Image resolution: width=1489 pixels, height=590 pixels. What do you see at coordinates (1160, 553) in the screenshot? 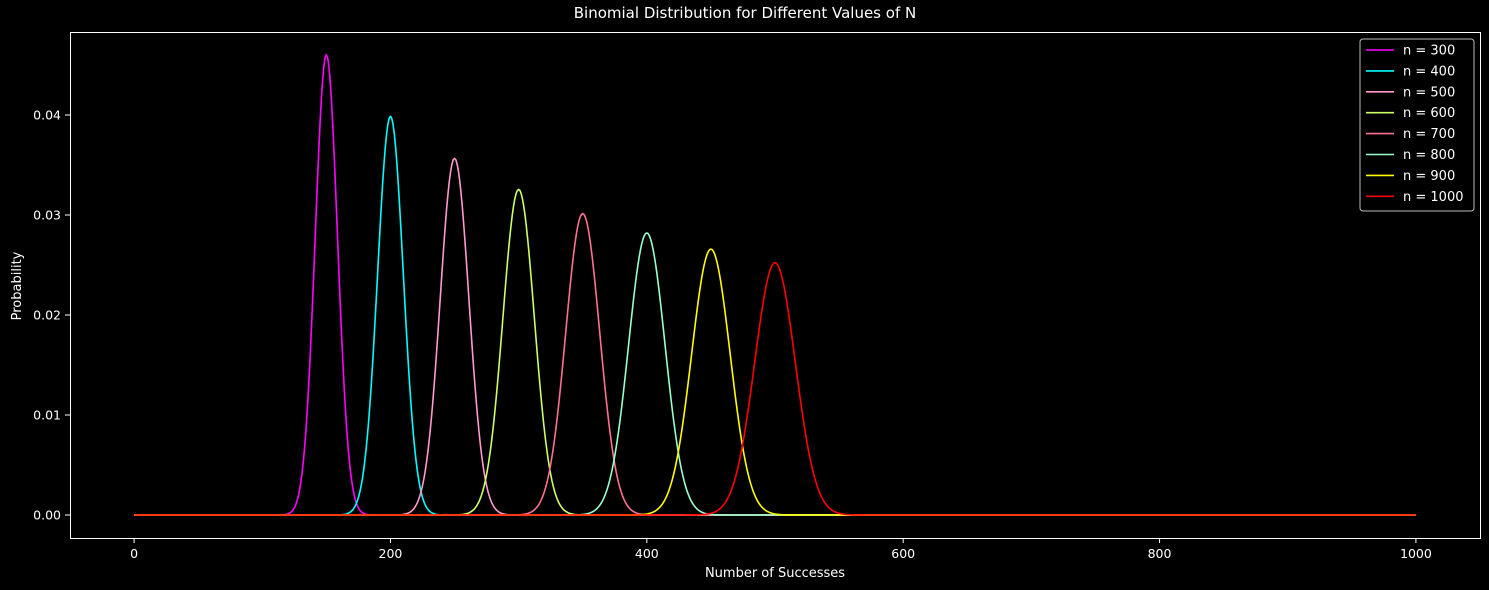
I see `x-tick-label: 800` at bounding box center [1160, 553].